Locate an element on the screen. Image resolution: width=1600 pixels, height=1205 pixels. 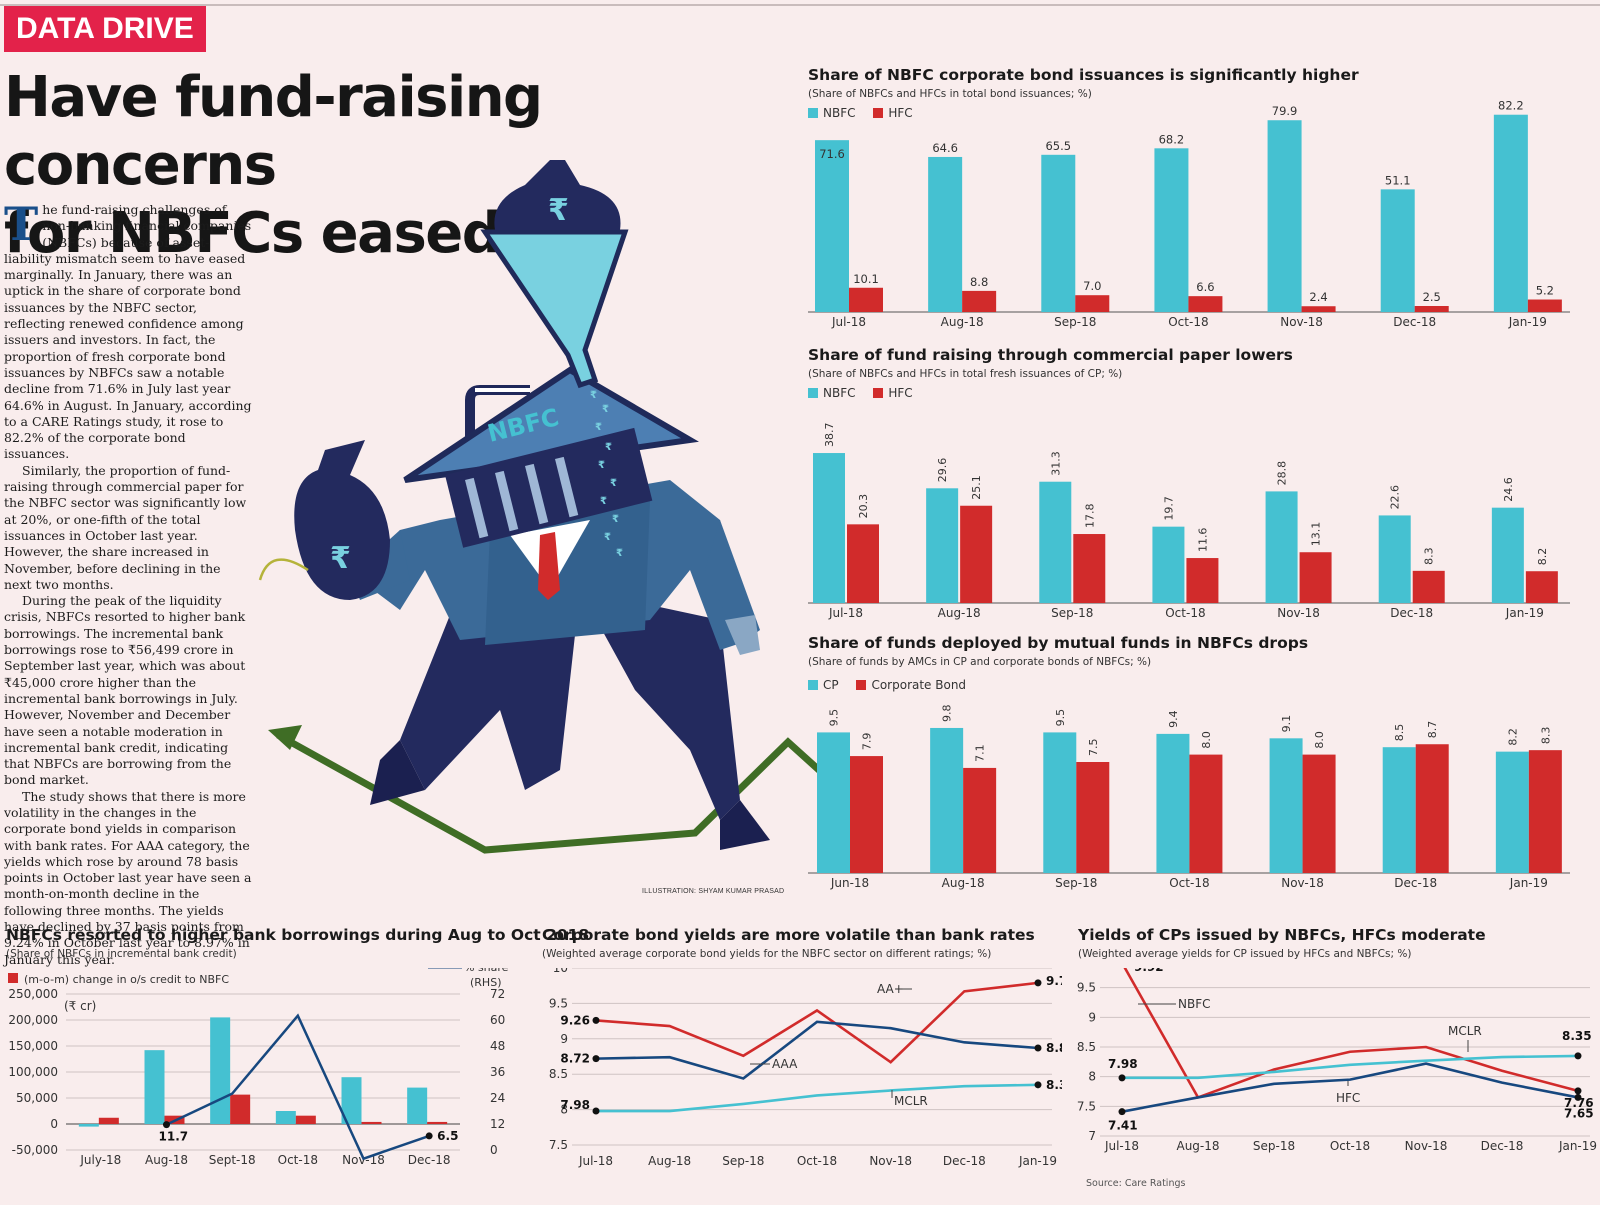
y2-tick-label: 36 is located at coordinates (497, 1072).